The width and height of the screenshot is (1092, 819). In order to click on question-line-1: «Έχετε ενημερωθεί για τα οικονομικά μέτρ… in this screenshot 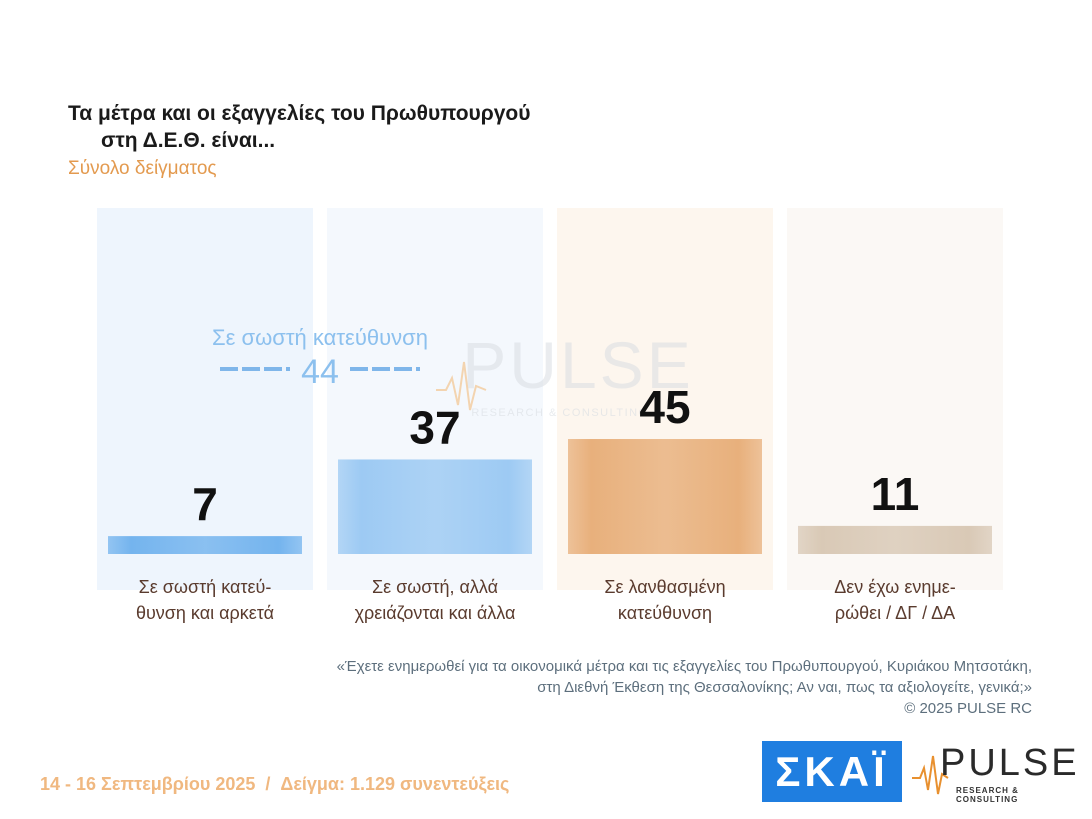, I will do `click(684, 666)`.